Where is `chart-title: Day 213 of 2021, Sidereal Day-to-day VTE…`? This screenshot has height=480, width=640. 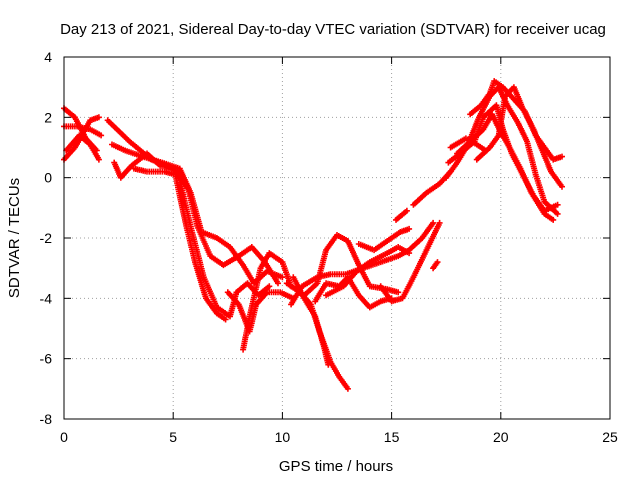 chart-title: Day 213 of 2021, Sidereal Day-to-day VTE… is located at coordinates (333, 29).